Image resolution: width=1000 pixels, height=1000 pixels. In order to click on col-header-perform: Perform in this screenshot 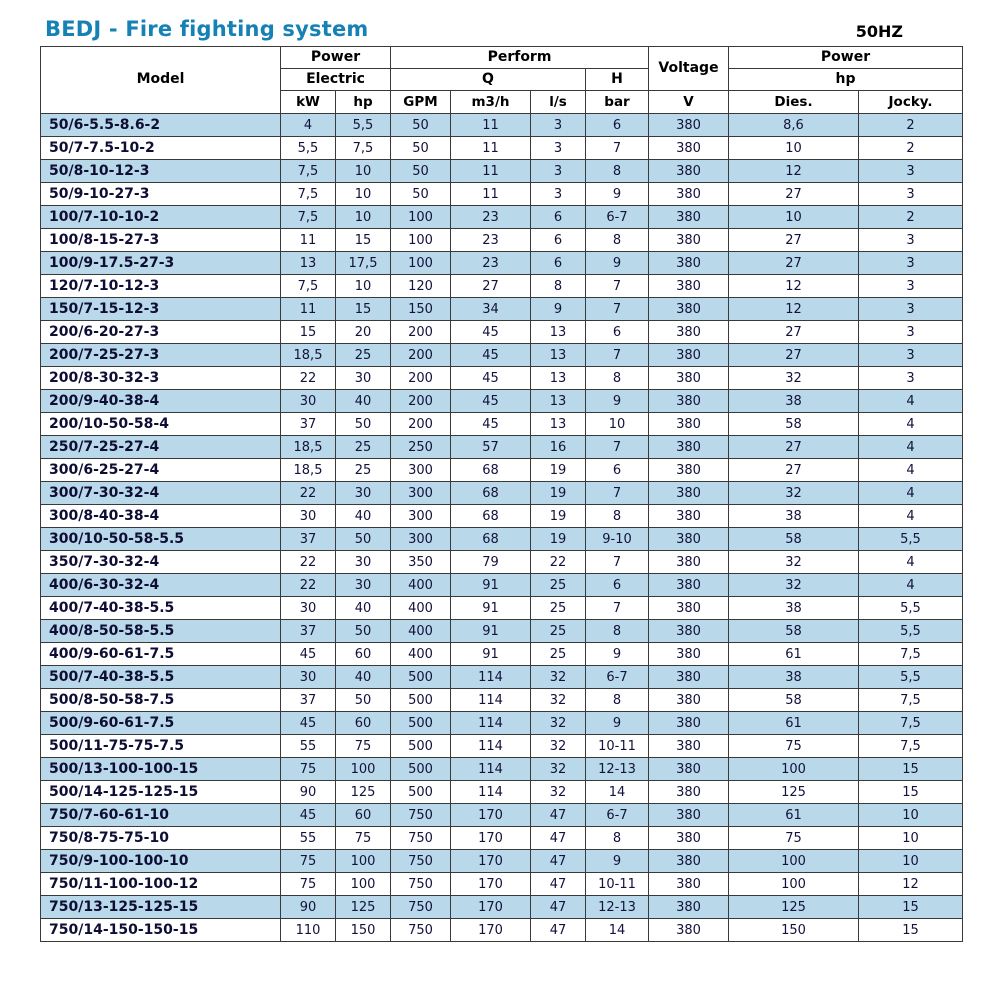, I will do `click(519, 57)`.